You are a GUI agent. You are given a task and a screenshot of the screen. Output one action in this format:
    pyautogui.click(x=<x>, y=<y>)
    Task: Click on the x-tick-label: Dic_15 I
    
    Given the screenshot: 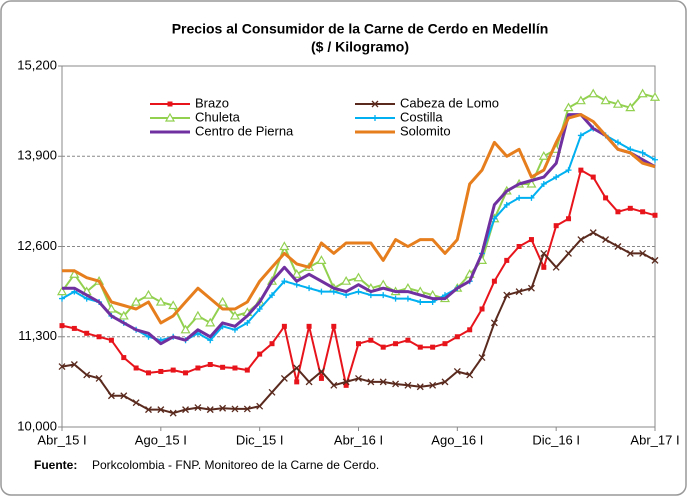 What is the action you would take?
    pyautogui.click(x=260, y=439)
    